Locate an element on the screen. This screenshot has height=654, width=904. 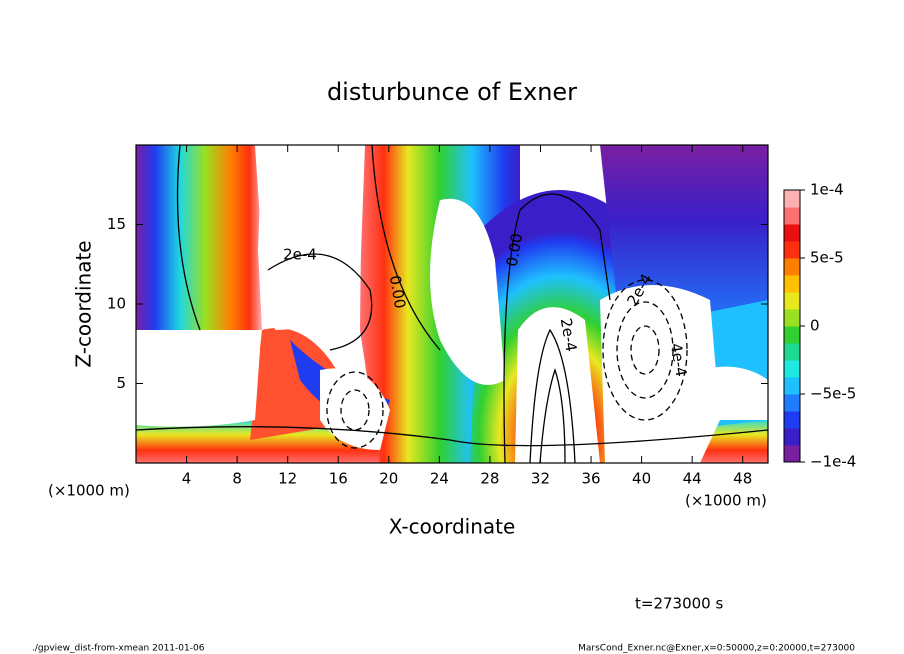
colorbar-tick-label: −5e-5 is located at coordinates (833, 394).